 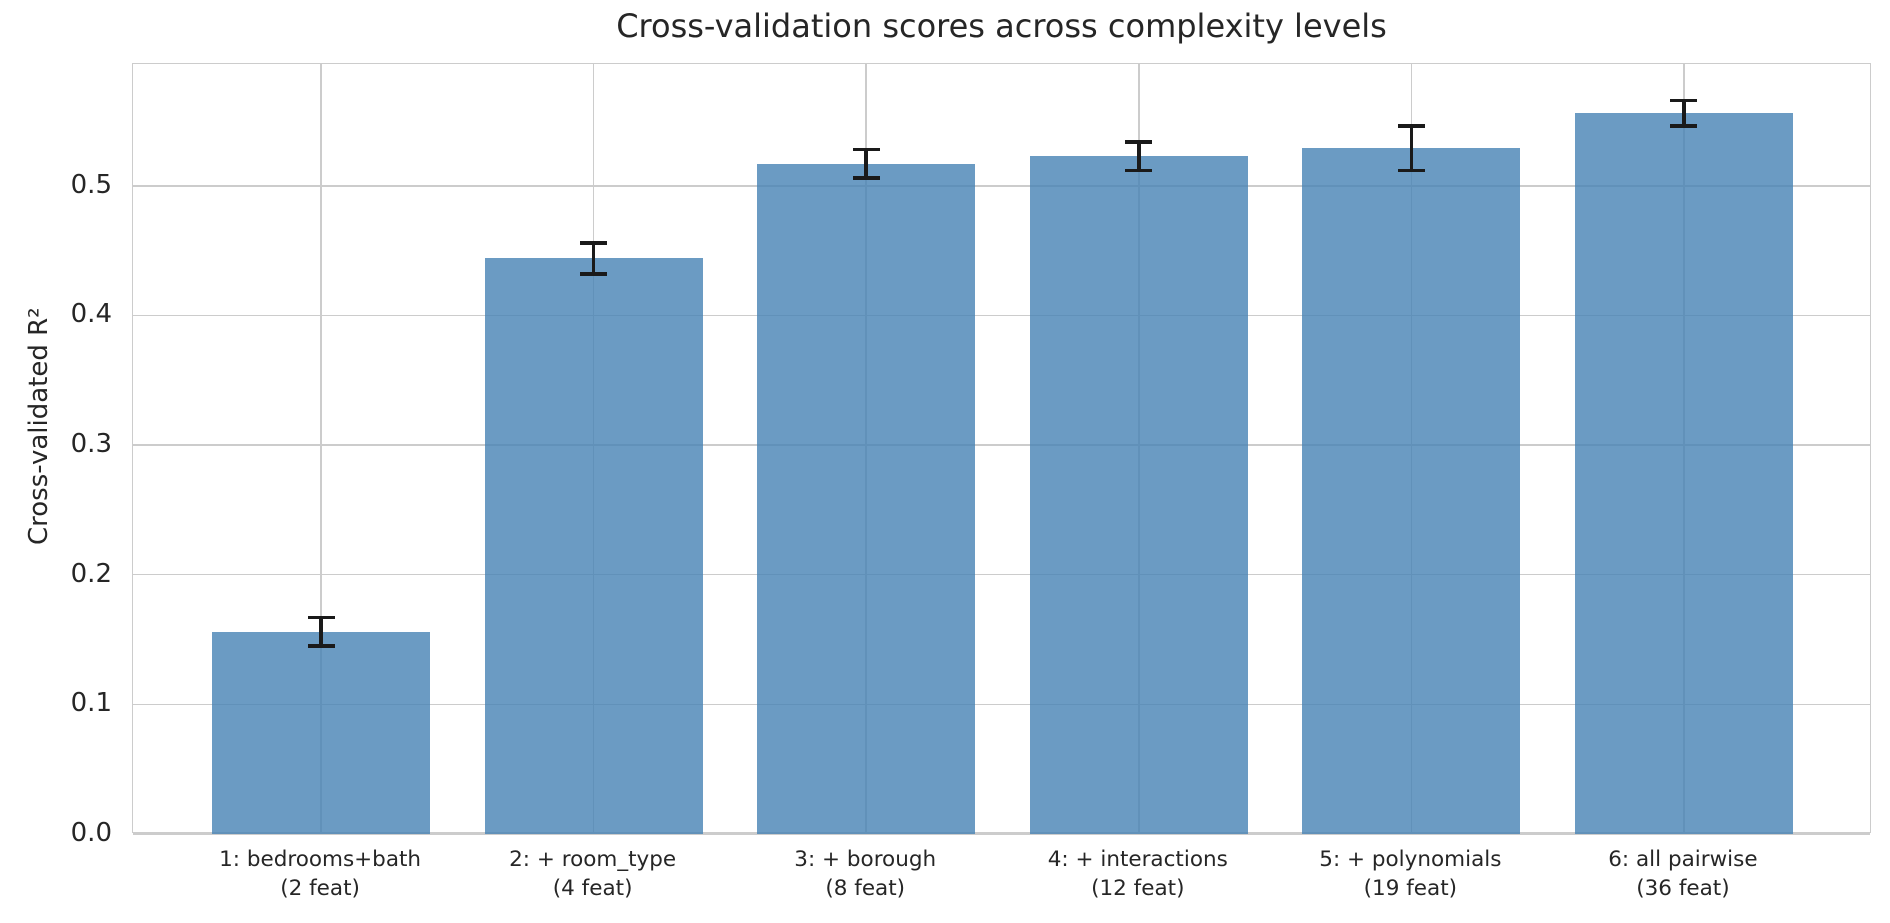 I want to click on gridline-vertical, so click(x=321, y=448).